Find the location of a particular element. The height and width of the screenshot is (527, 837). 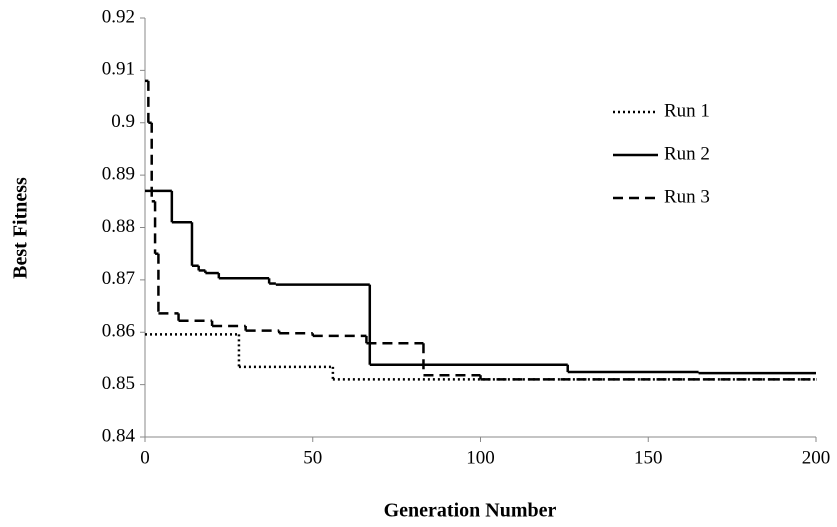

y-tick-label: 0.87 is located at coordinates (118, 278).